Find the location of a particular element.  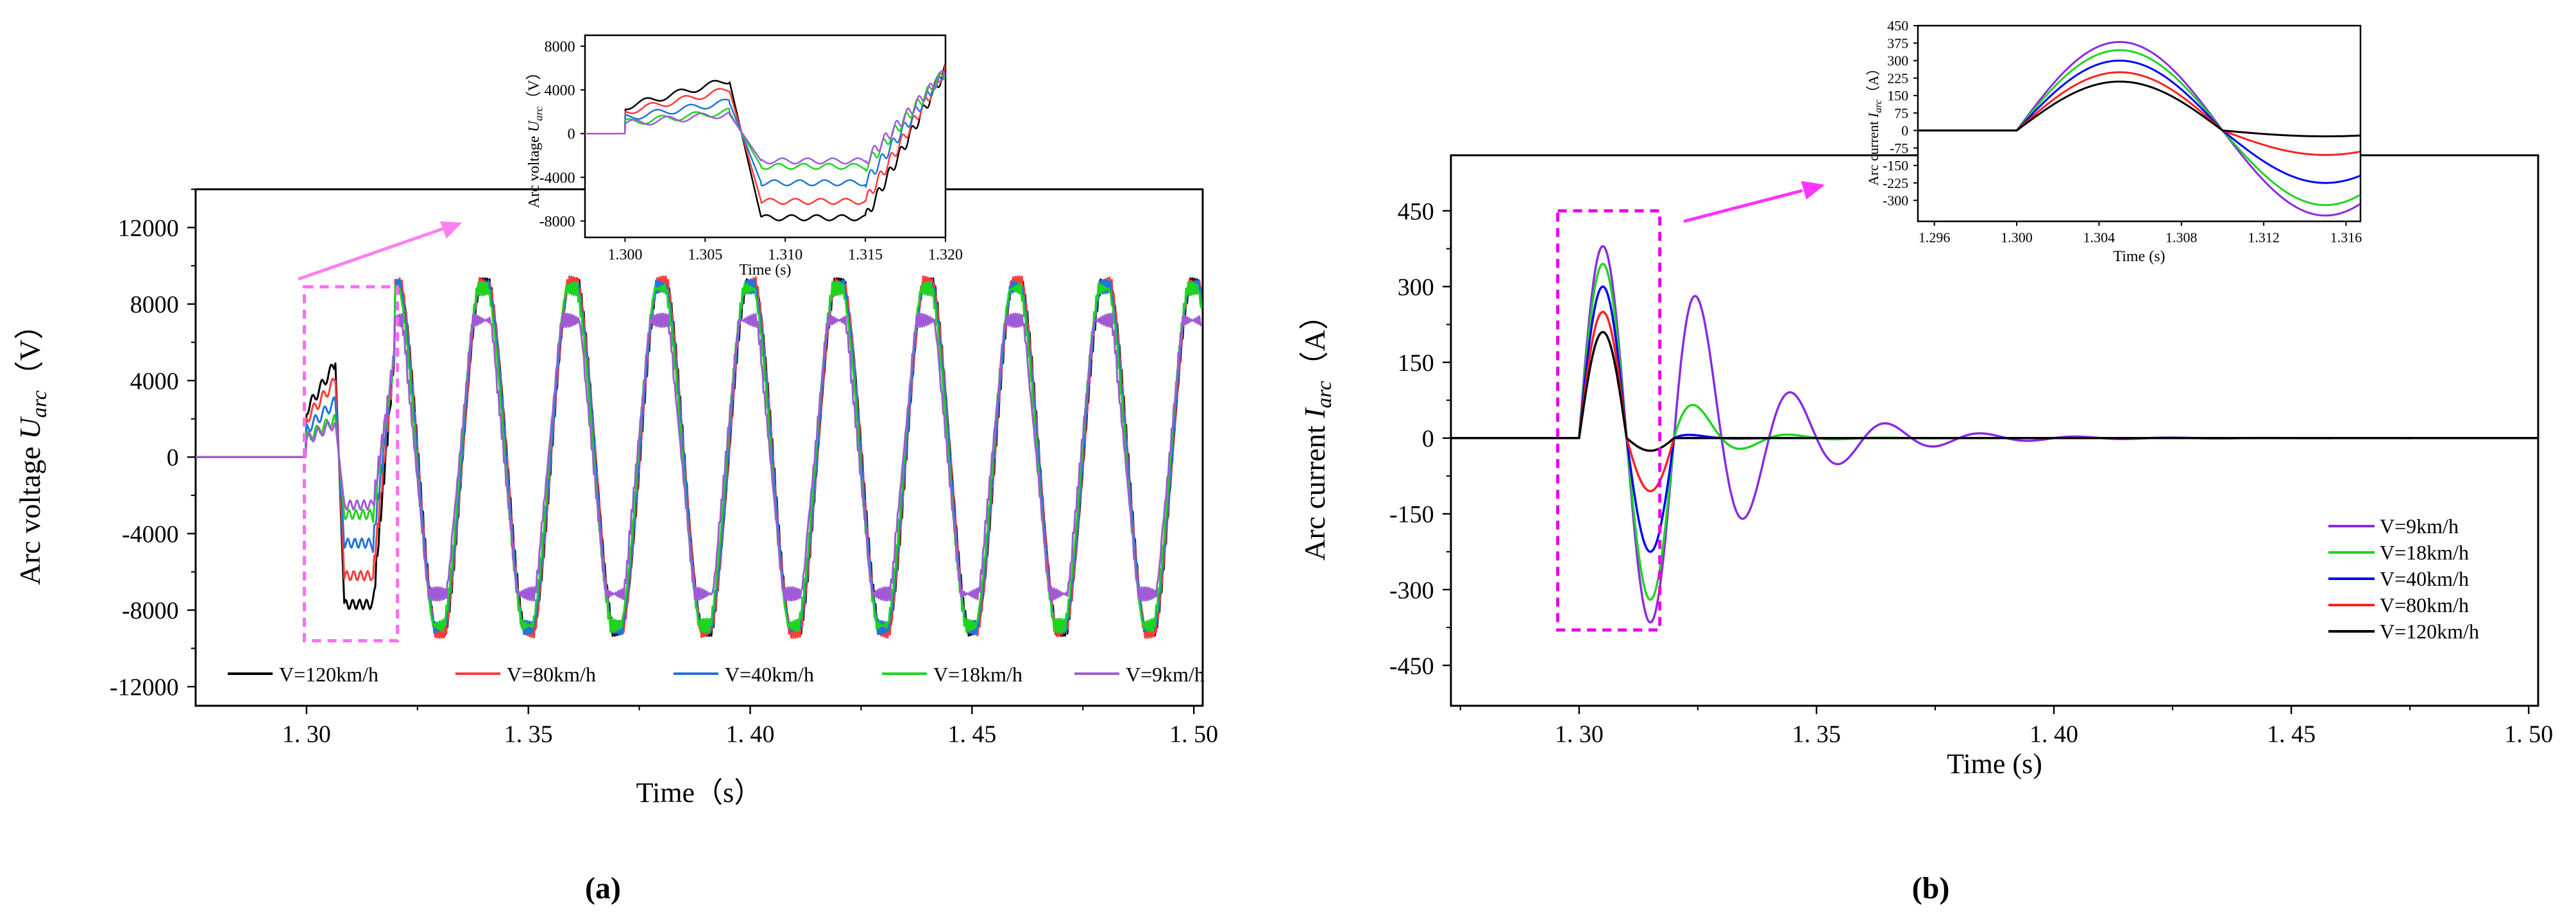

a-inset-xtick-label: 1.320 is located at coordinates (945, 256).